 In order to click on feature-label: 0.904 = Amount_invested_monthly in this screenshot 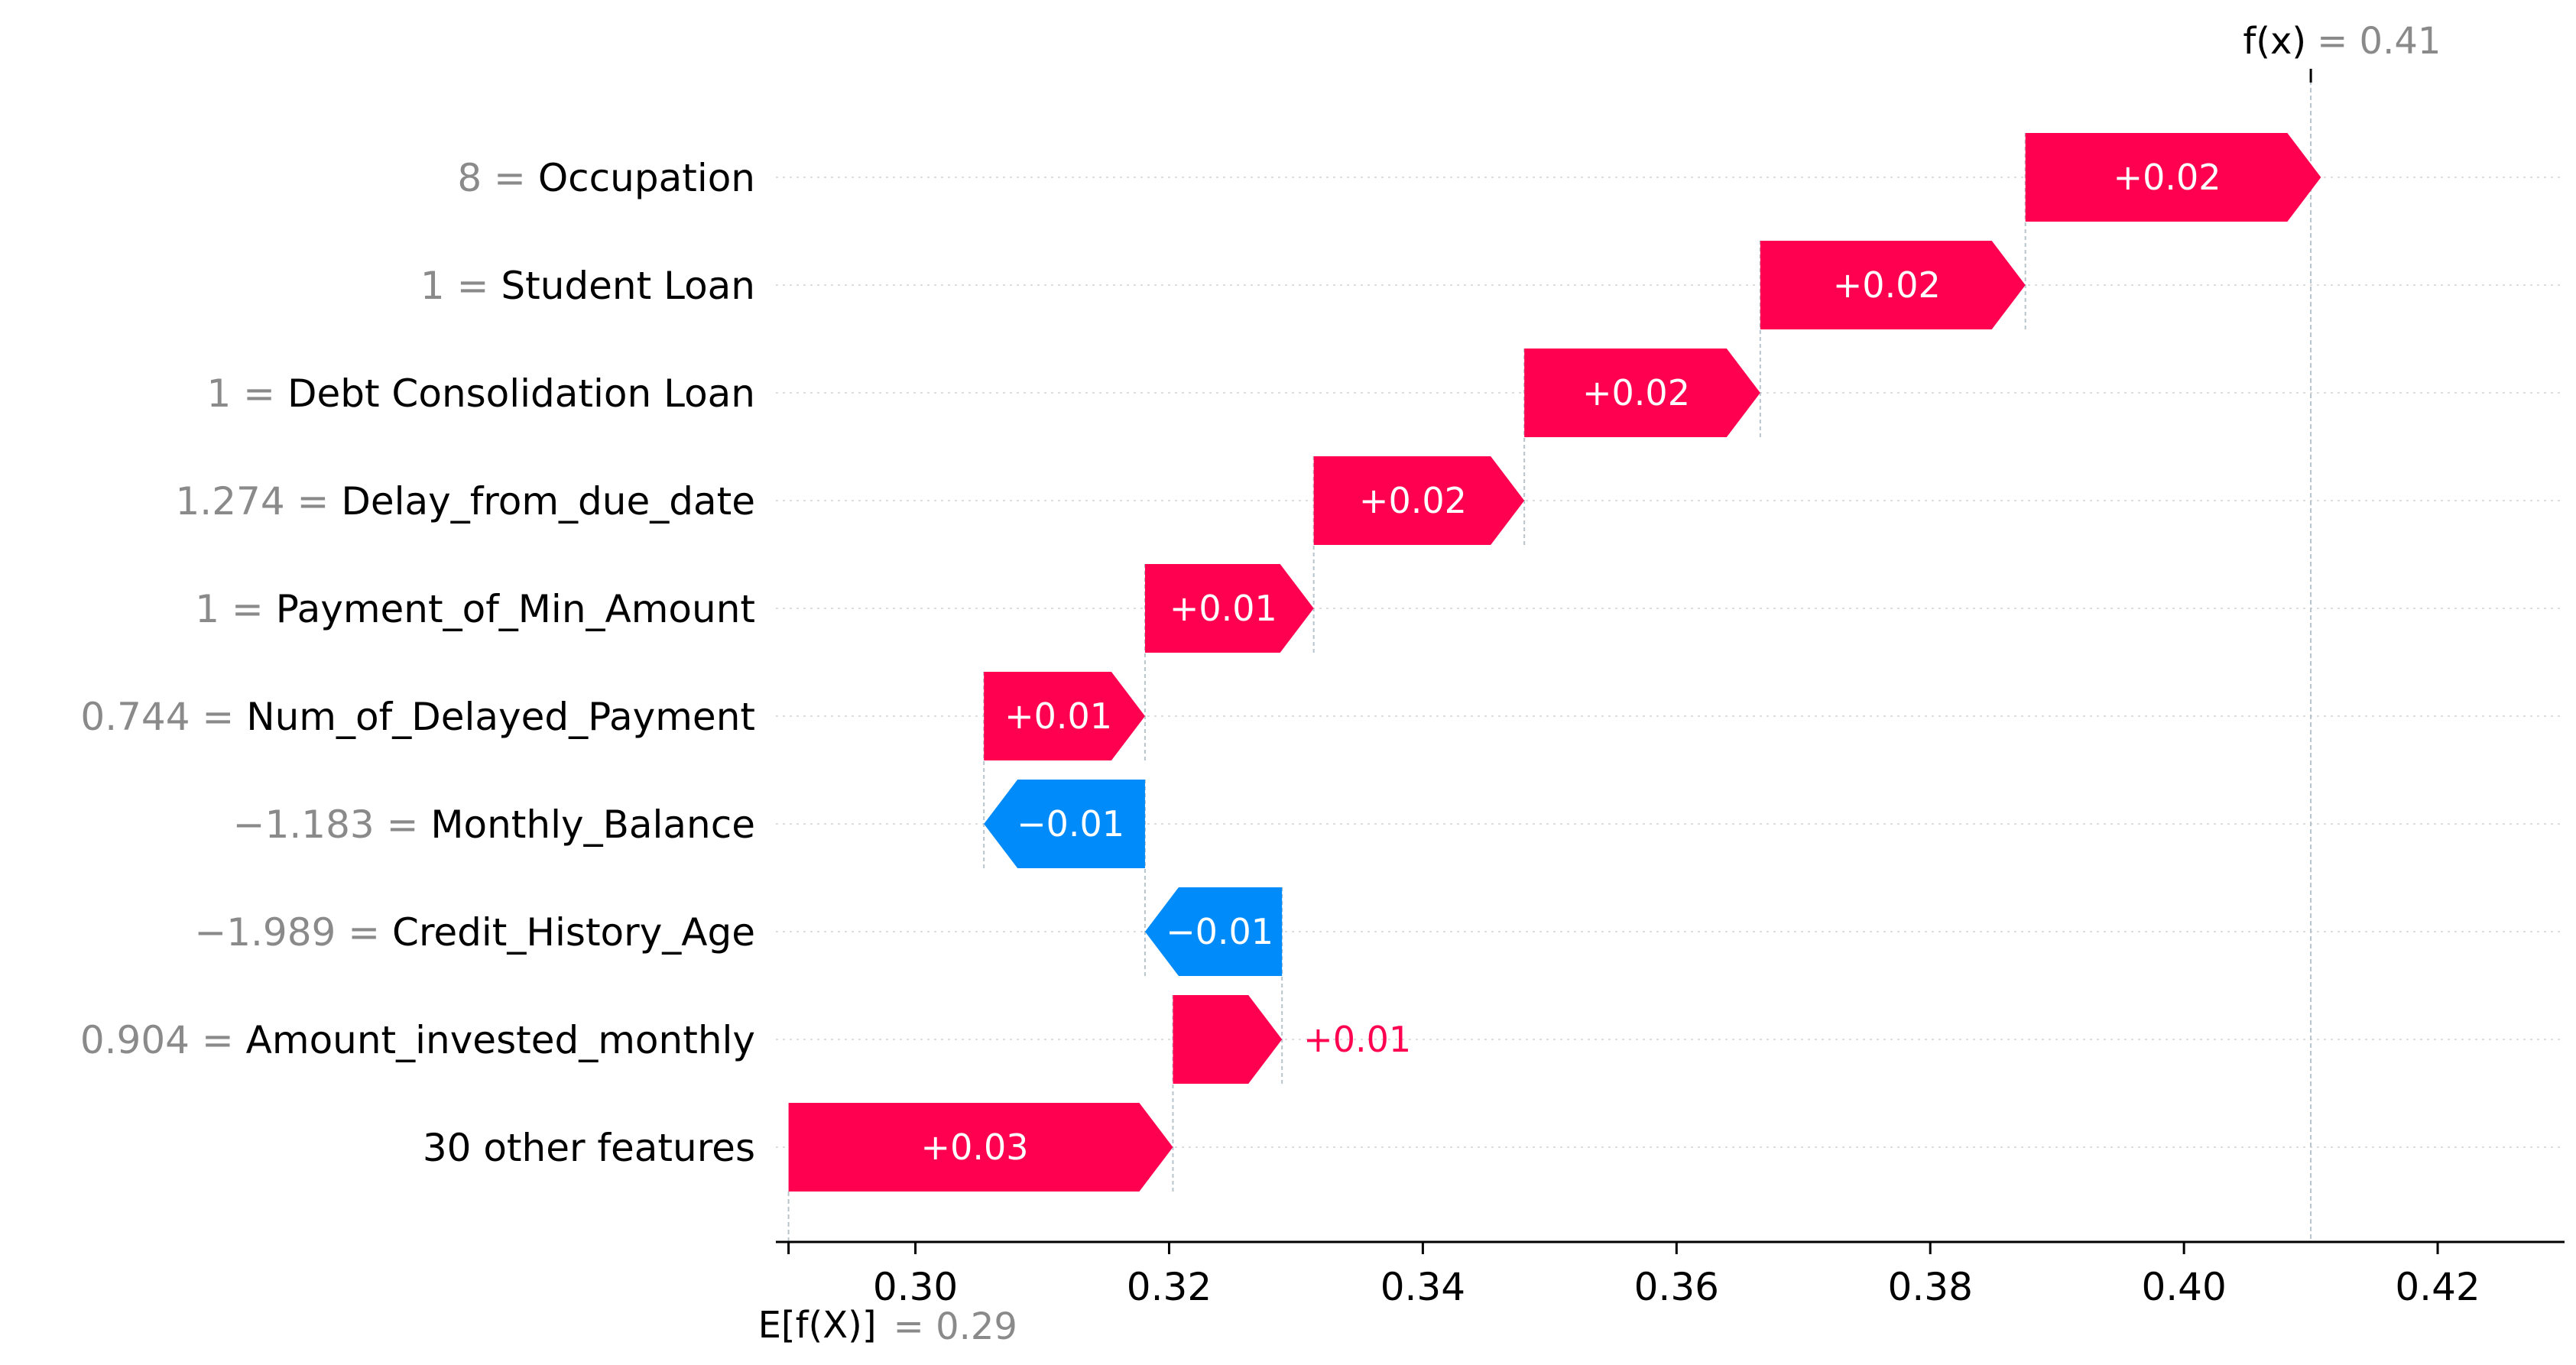, I will do `click(417, 1040)`.